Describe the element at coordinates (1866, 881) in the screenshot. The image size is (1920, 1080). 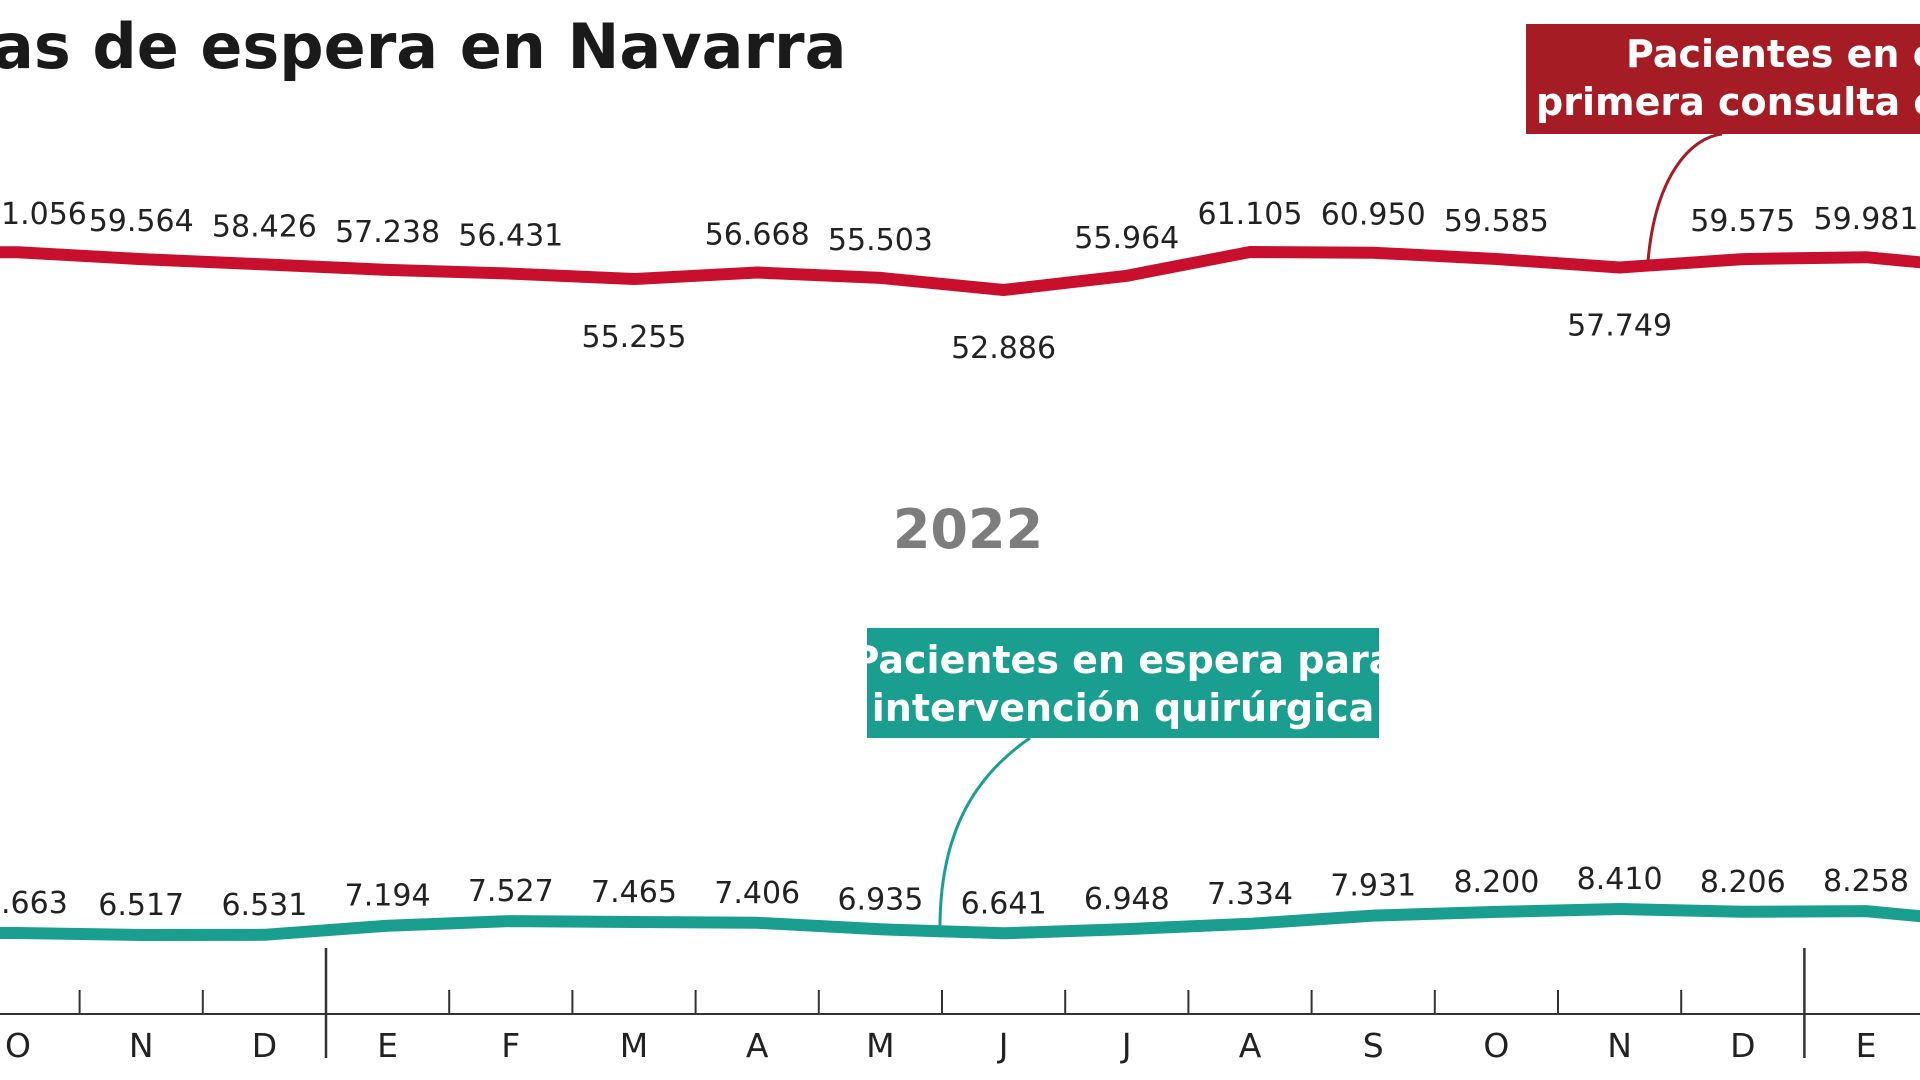
I see `data-label: 8.258` at that location.